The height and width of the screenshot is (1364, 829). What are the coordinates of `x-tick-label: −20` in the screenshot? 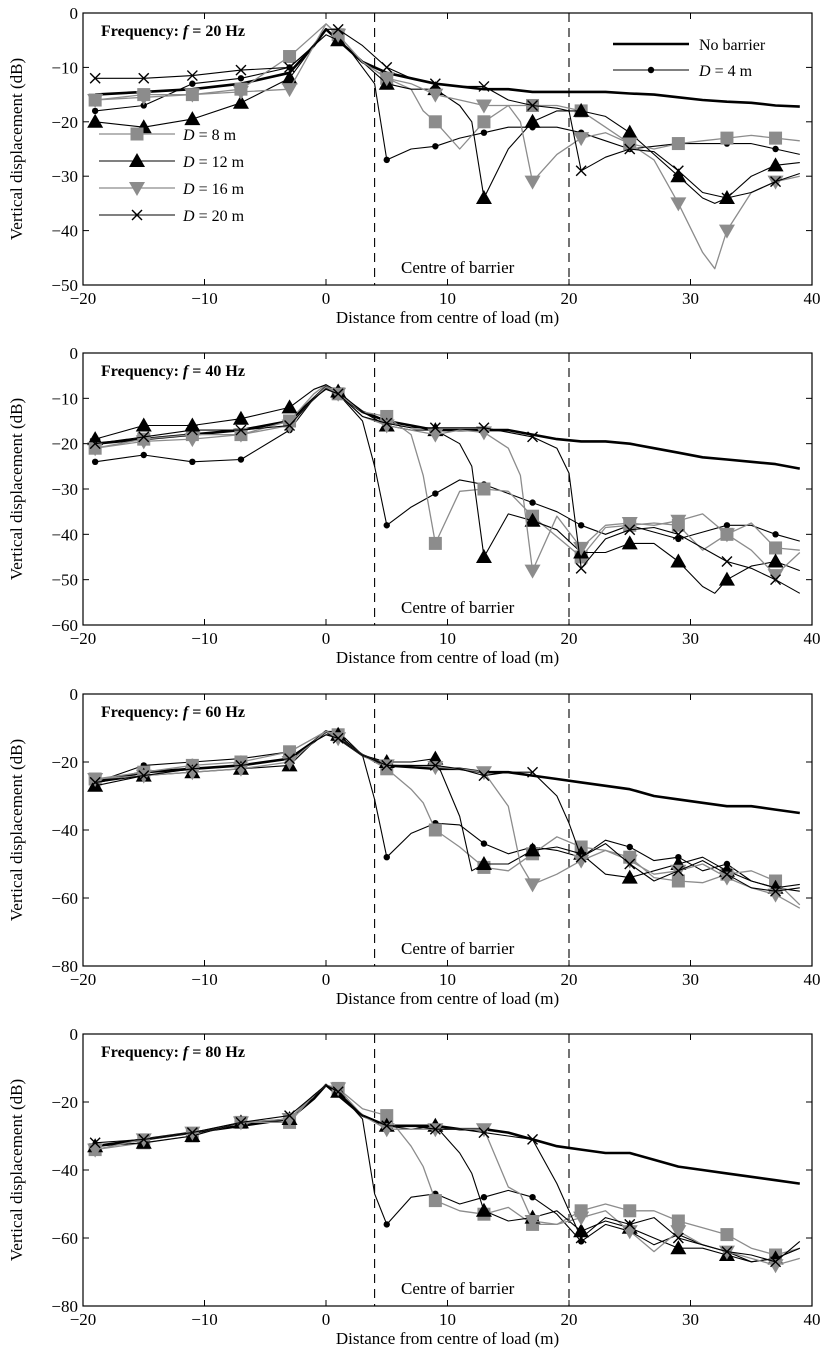 It's located at (83, 1319).